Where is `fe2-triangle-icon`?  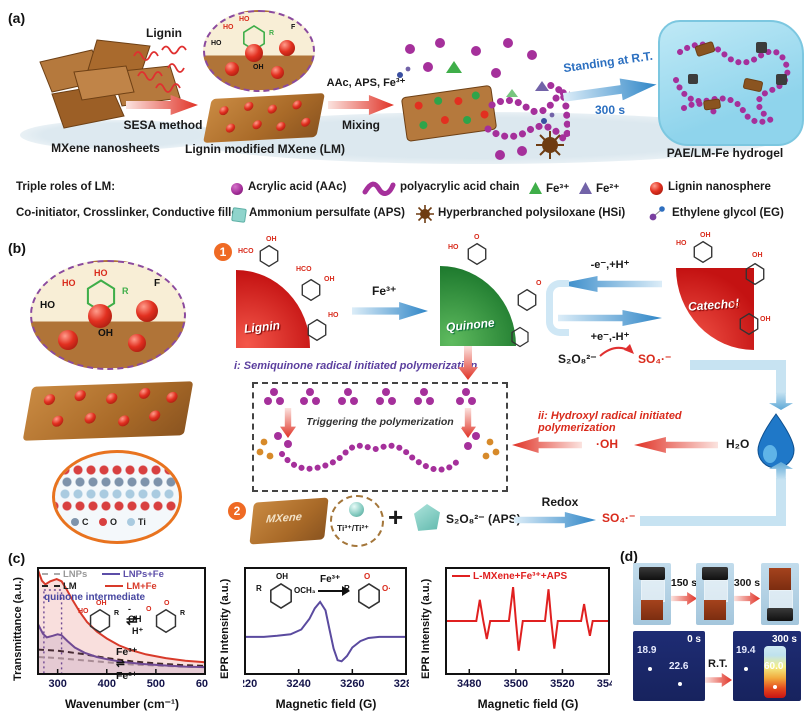 fe2-triangle-icon is located at coordinates (585, 188).